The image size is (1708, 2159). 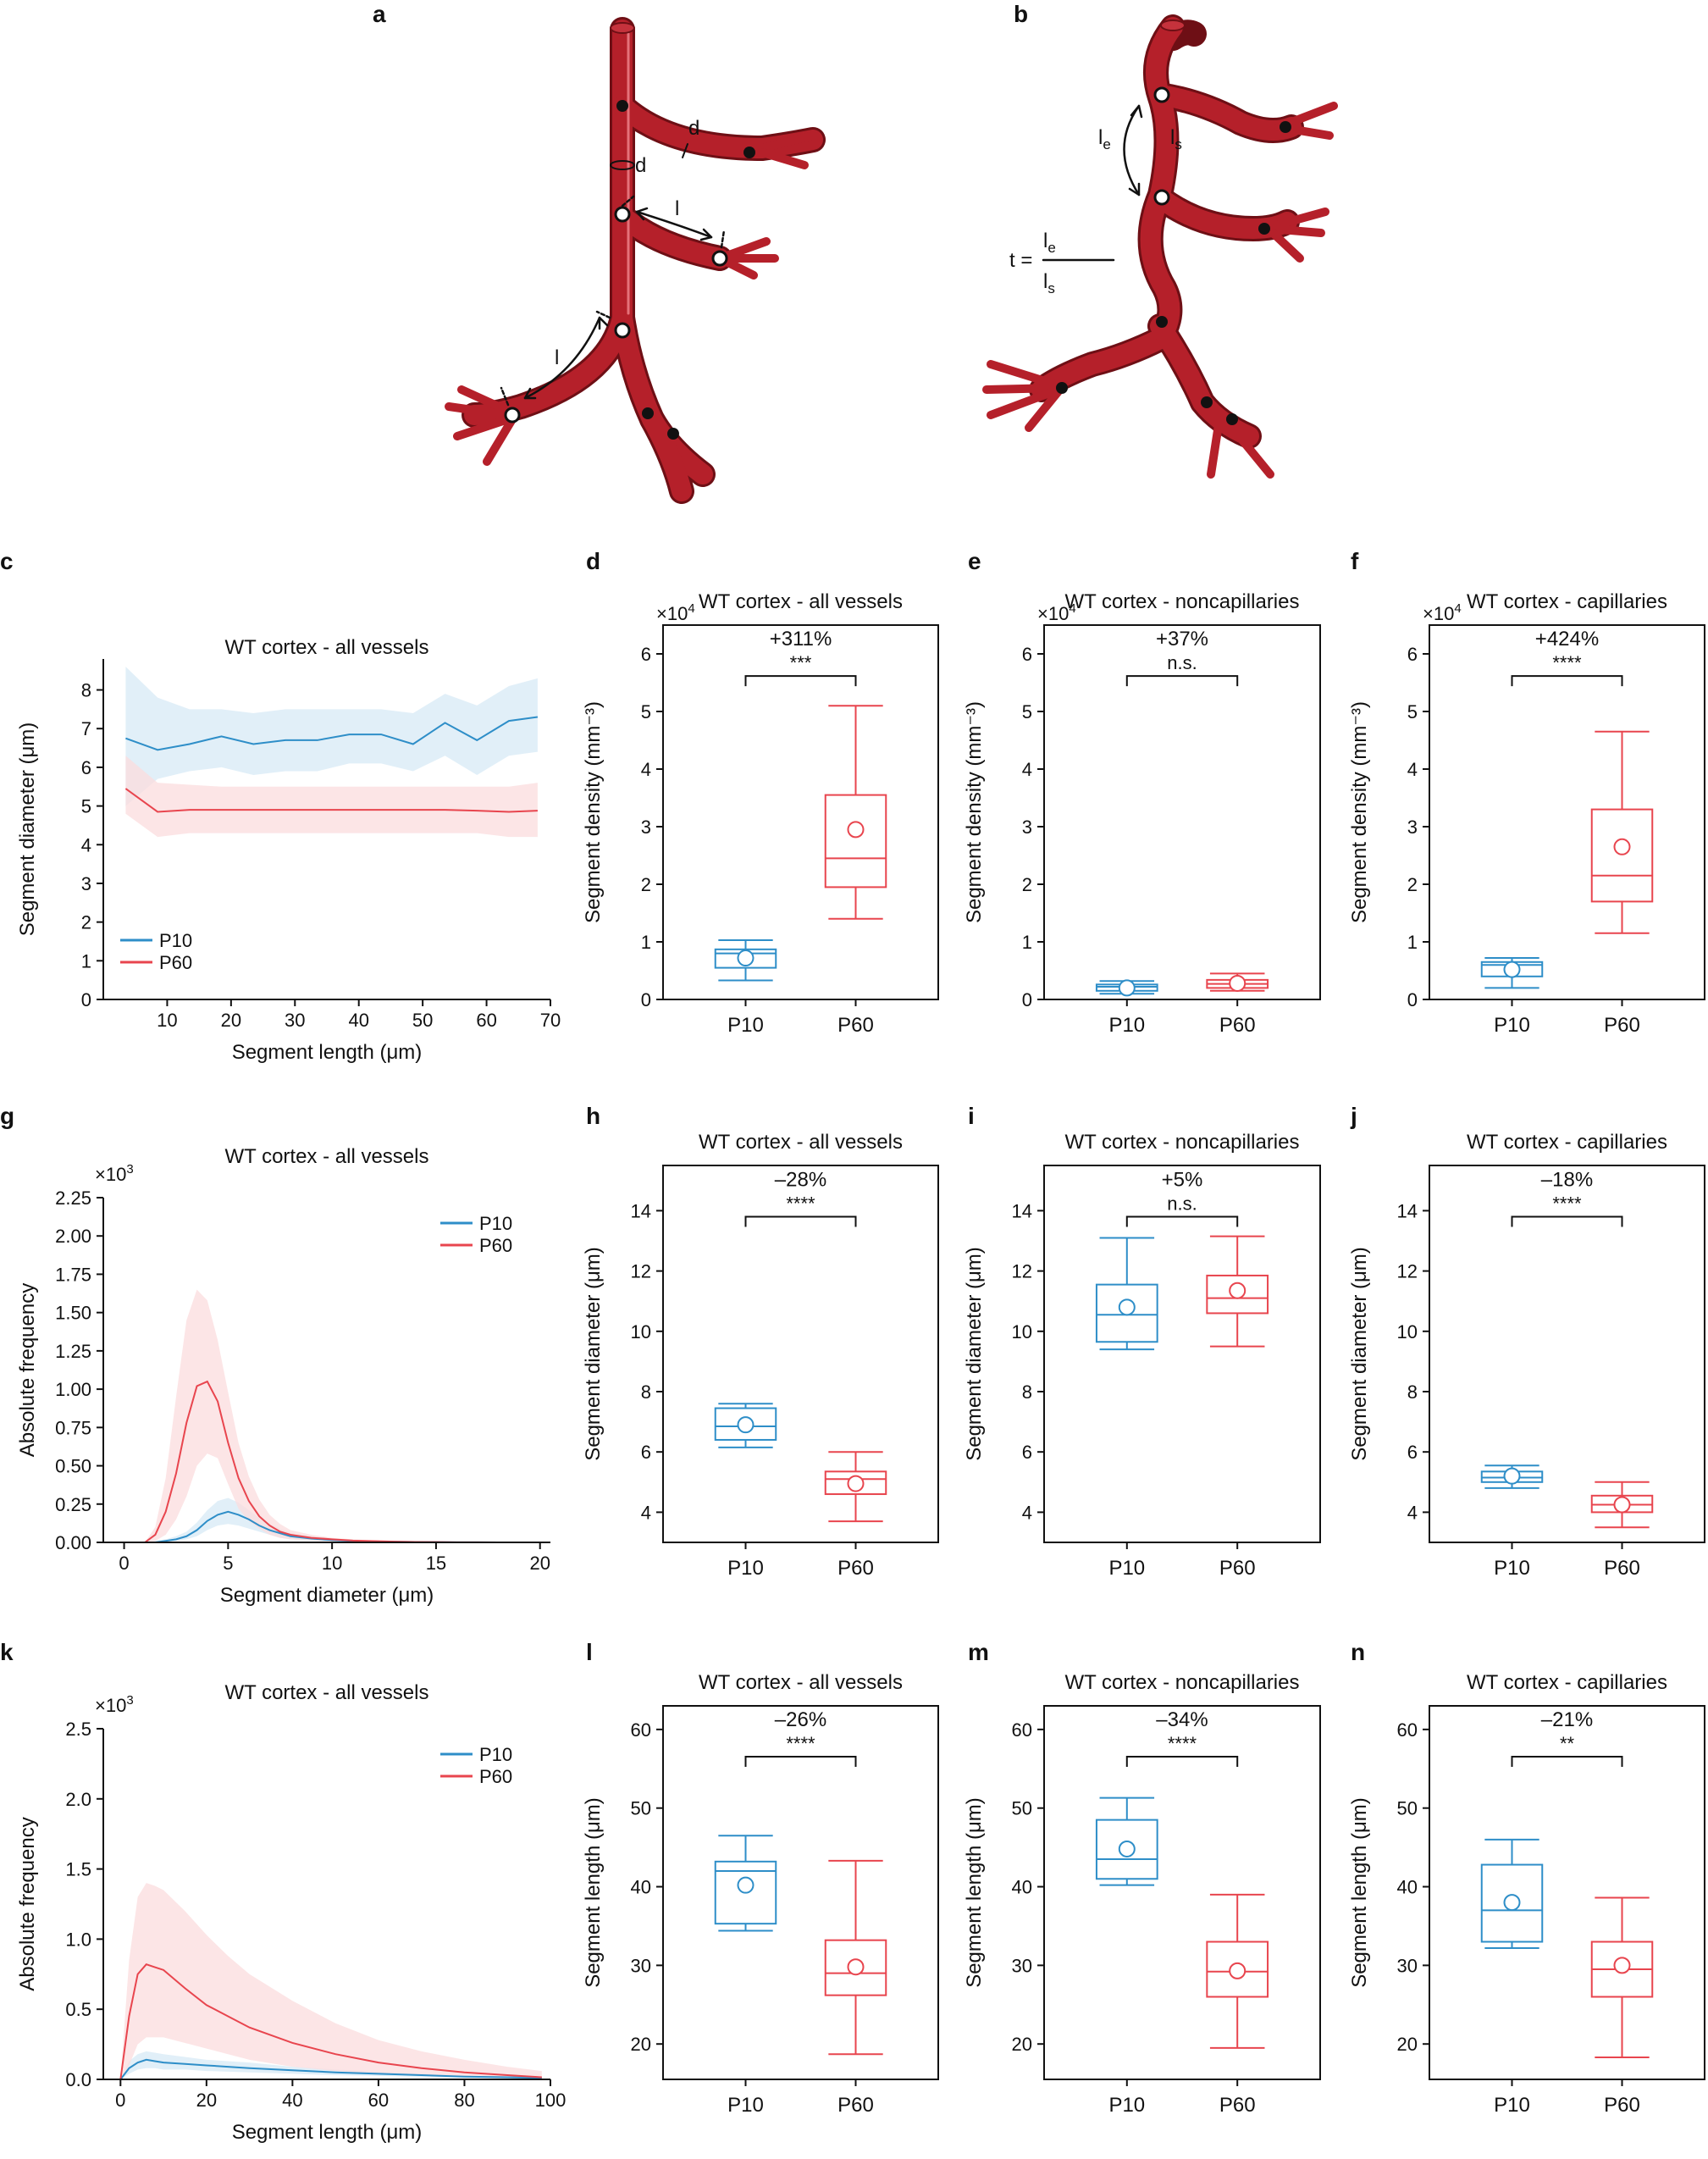 I want to click on y-tick-label: 5, so click(x=646, y=711).